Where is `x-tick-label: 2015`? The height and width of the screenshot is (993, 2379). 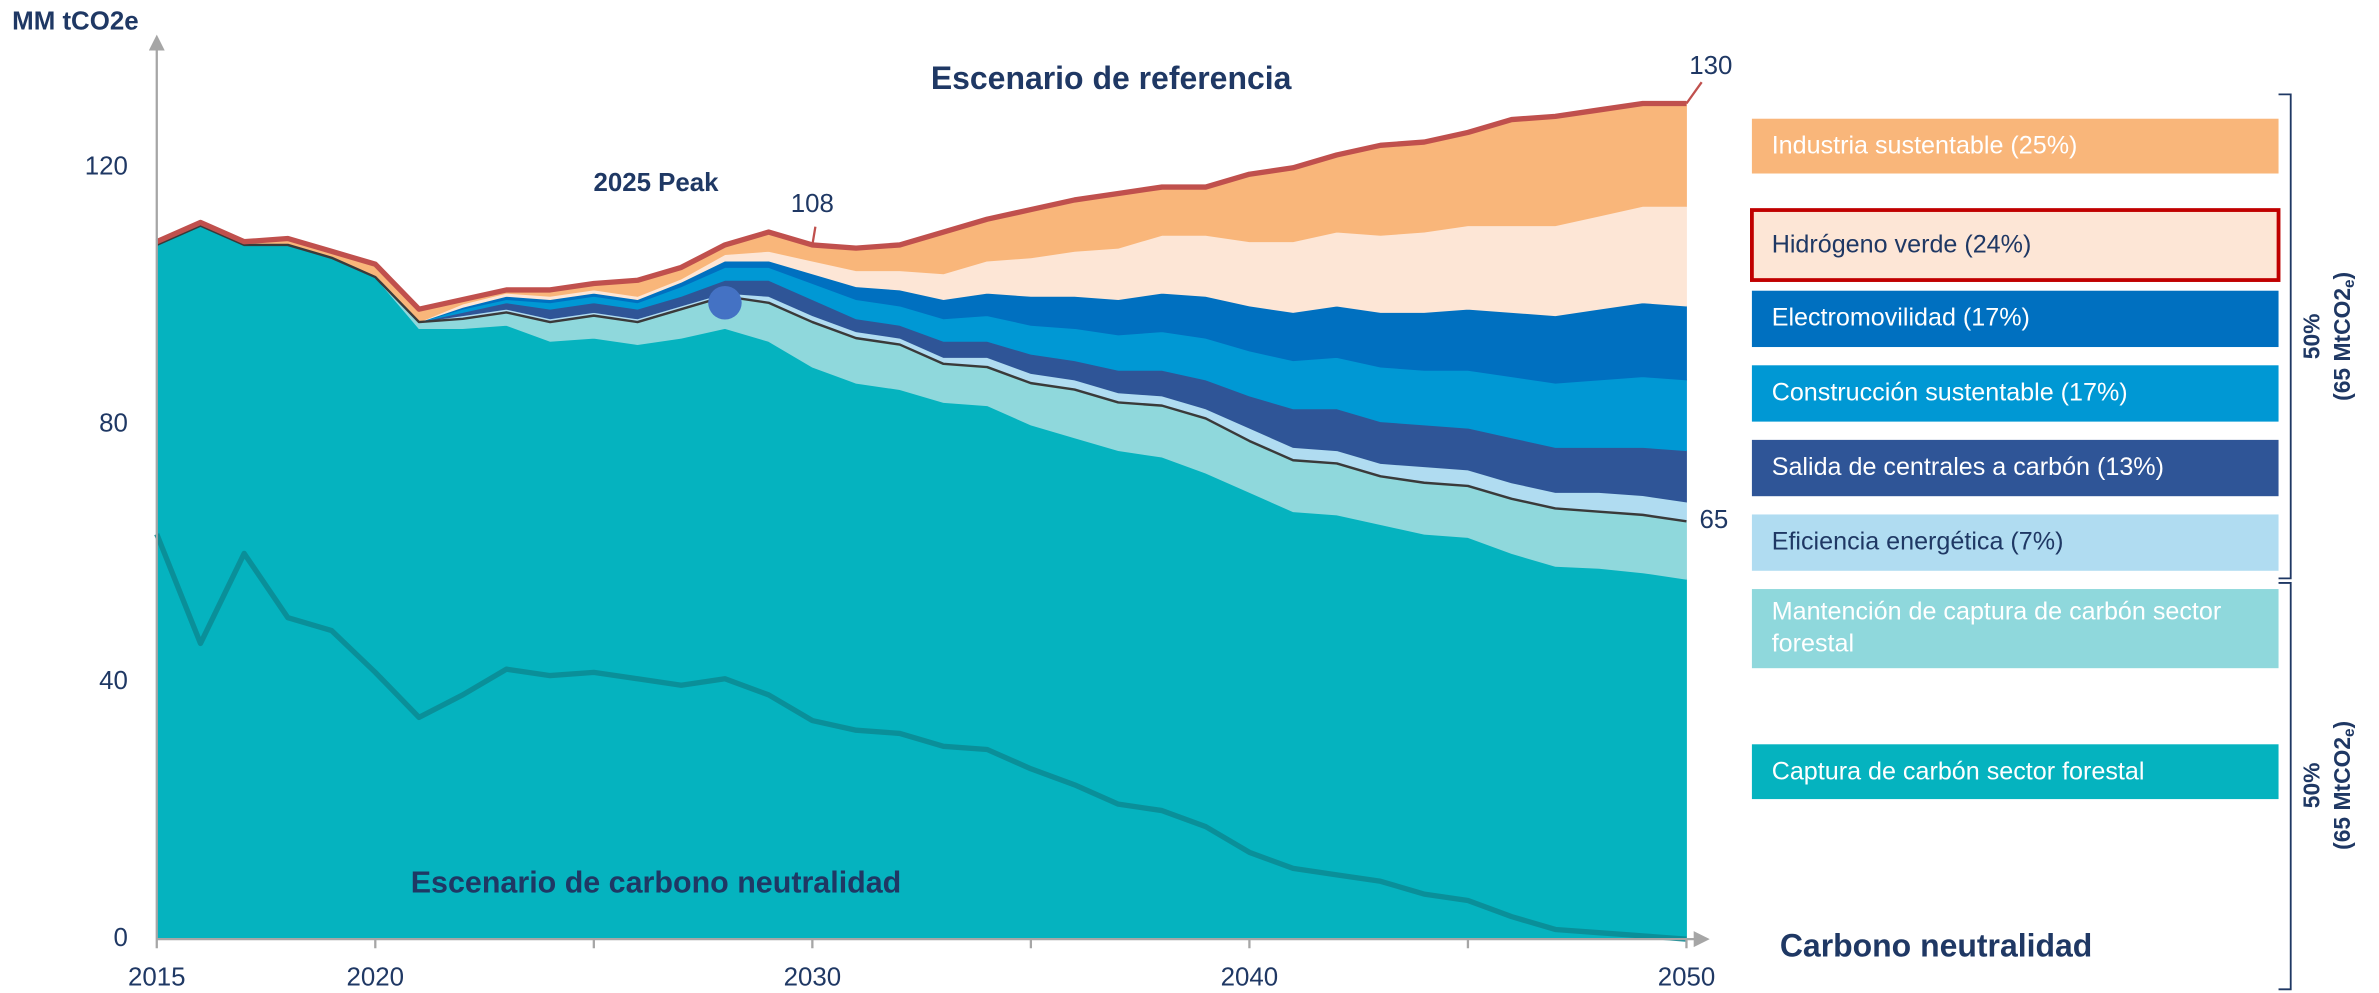
x-tick-label: 2015 is located at coordinates (157, 978).